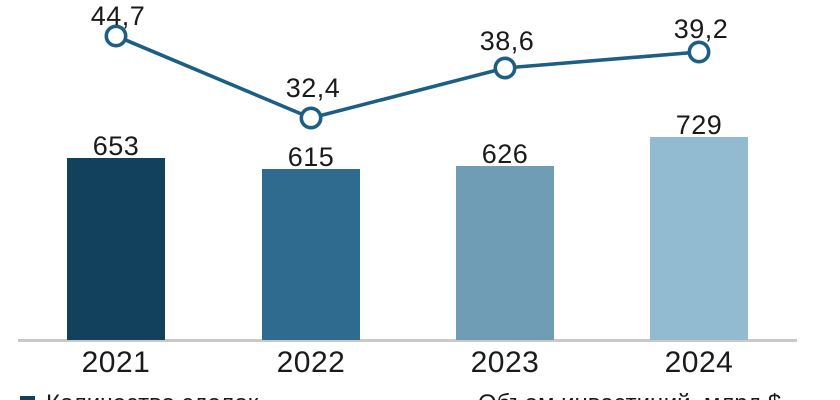  What do you see at coordinates (152, 396) in the screenshot?
I see `legend-label-deals: Количество сделок` at bounding box center [152, 396].